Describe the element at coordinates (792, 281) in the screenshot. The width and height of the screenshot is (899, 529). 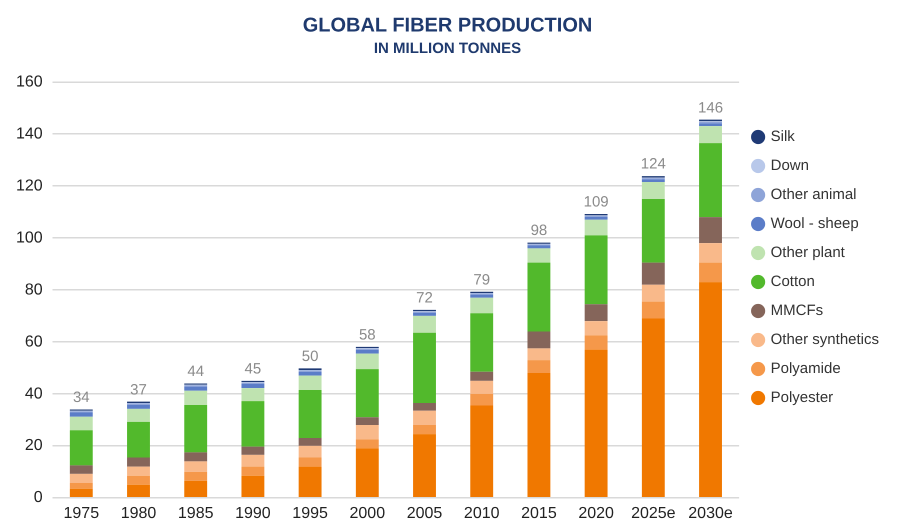
I see `legend-label: Cotton` at that location.